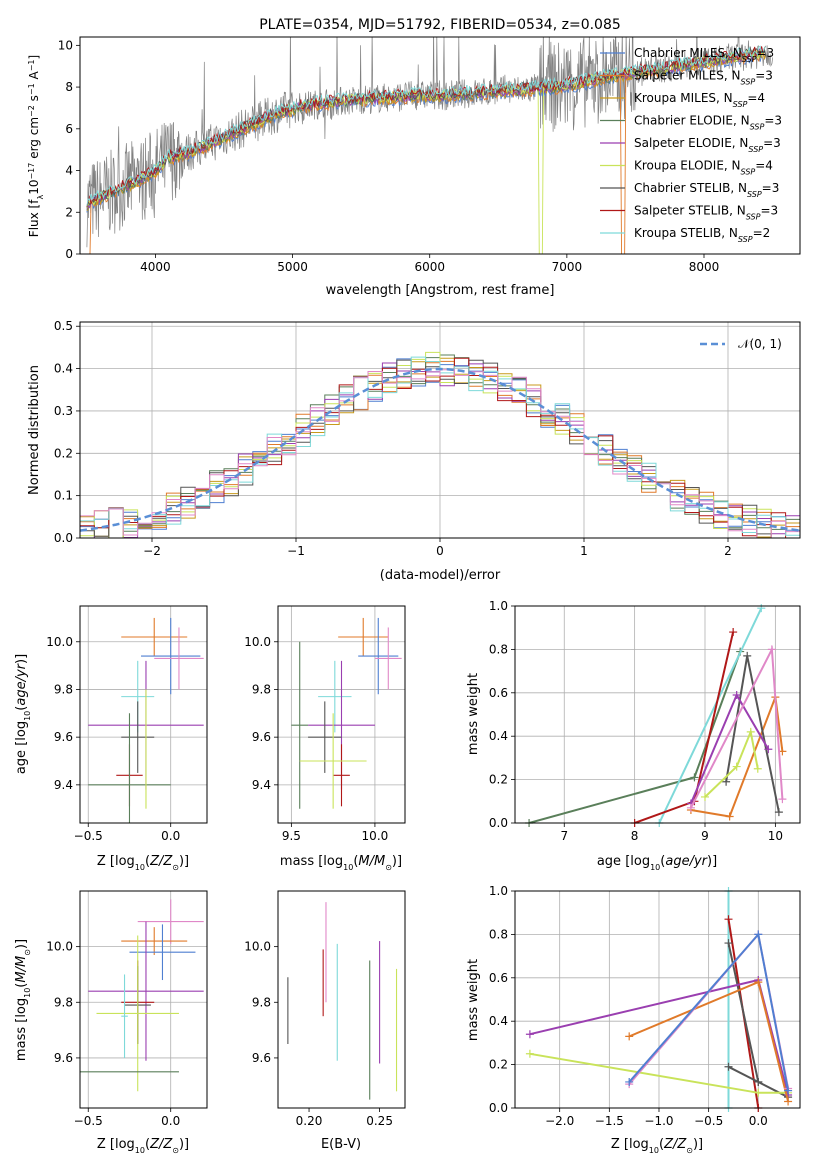 This screenshot has height=1170, width=819. What do you see at coordinates (609, 1121) in the screenshot?
I see `x-tick-label: −1.5` at bounding box center [609, 1121].